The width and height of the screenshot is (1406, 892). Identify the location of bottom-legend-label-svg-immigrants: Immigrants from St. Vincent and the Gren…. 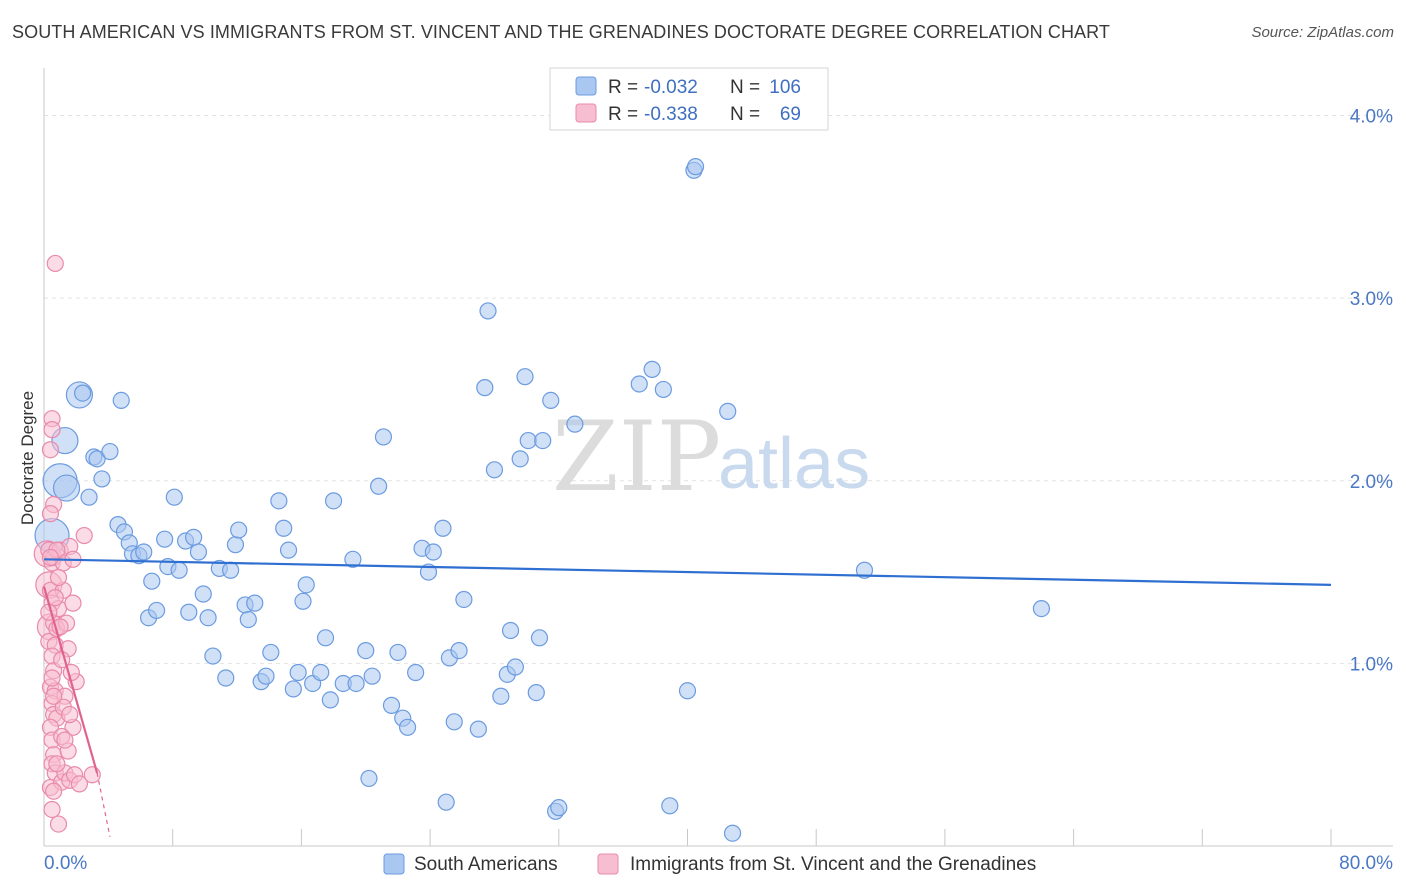
(833, 864).